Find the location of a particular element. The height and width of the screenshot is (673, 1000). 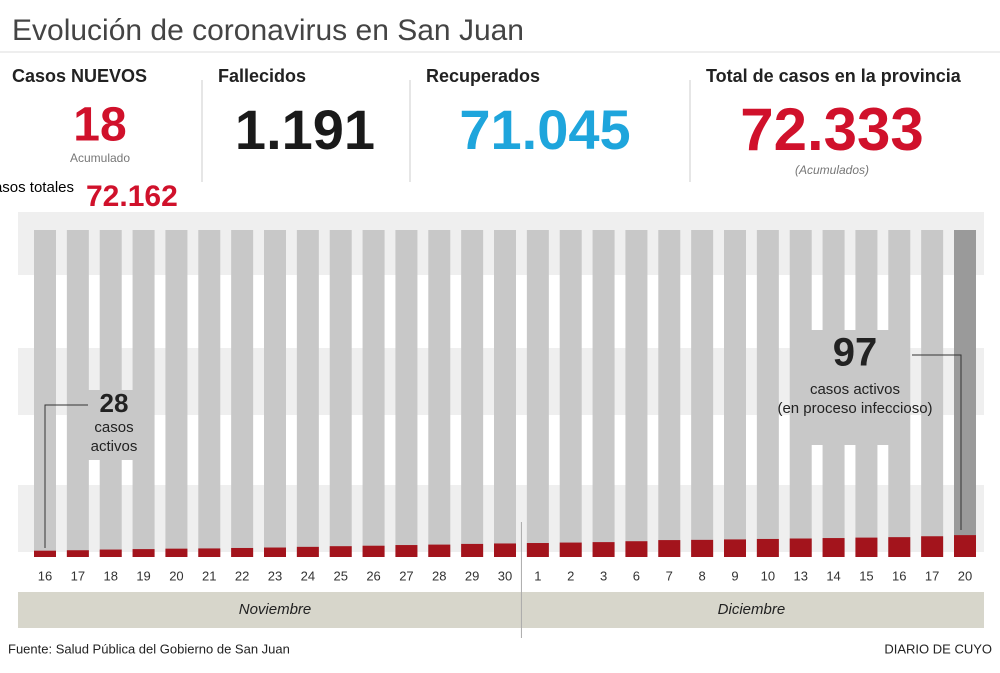

line: casos is located at coordinates (113, 427).